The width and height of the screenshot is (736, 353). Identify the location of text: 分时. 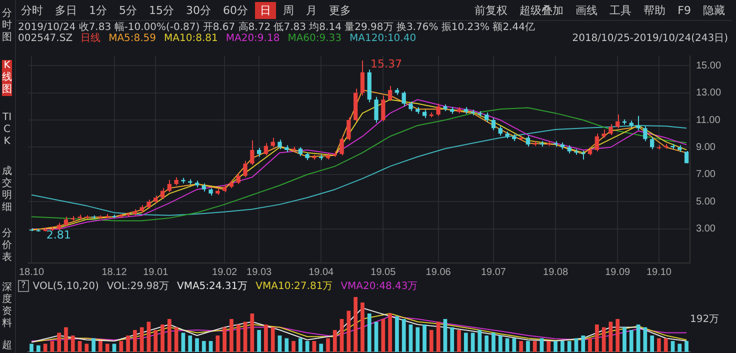
(32, 10).